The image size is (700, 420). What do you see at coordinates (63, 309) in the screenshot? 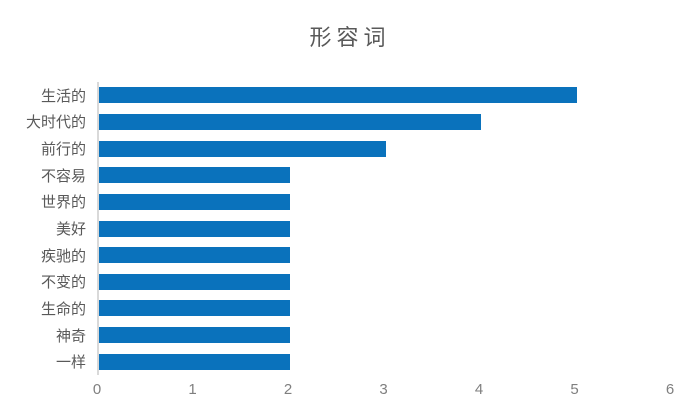
I see `category-label: 生命的` at bounding box center [63, 309].